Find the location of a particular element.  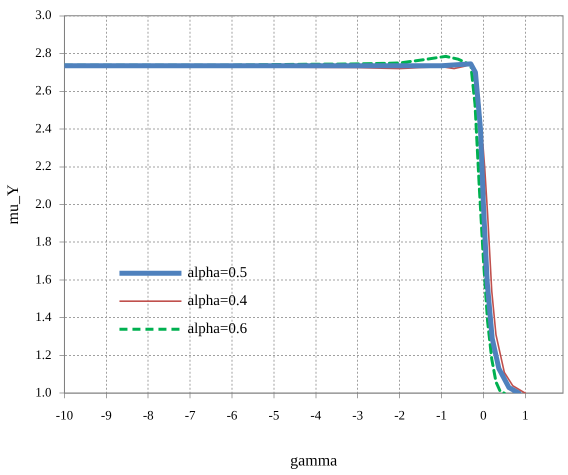

y-tick-label: 1.0 is located at coordinates (43, 392).